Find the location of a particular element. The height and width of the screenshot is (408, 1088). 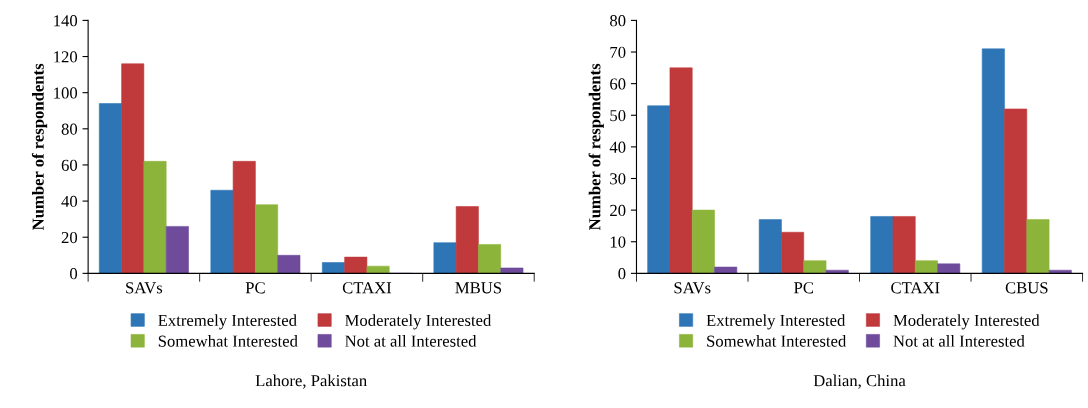

y-tick-label: 100 is located at coordinates (66, 93).